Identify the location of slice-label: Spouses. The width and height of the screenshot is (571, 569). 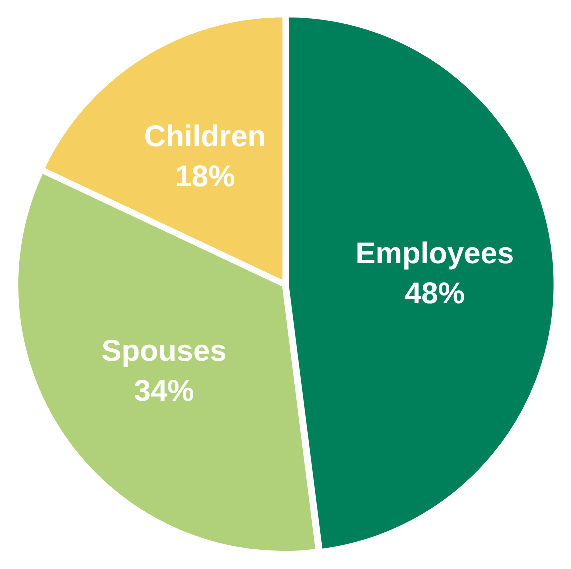
(164, 351).